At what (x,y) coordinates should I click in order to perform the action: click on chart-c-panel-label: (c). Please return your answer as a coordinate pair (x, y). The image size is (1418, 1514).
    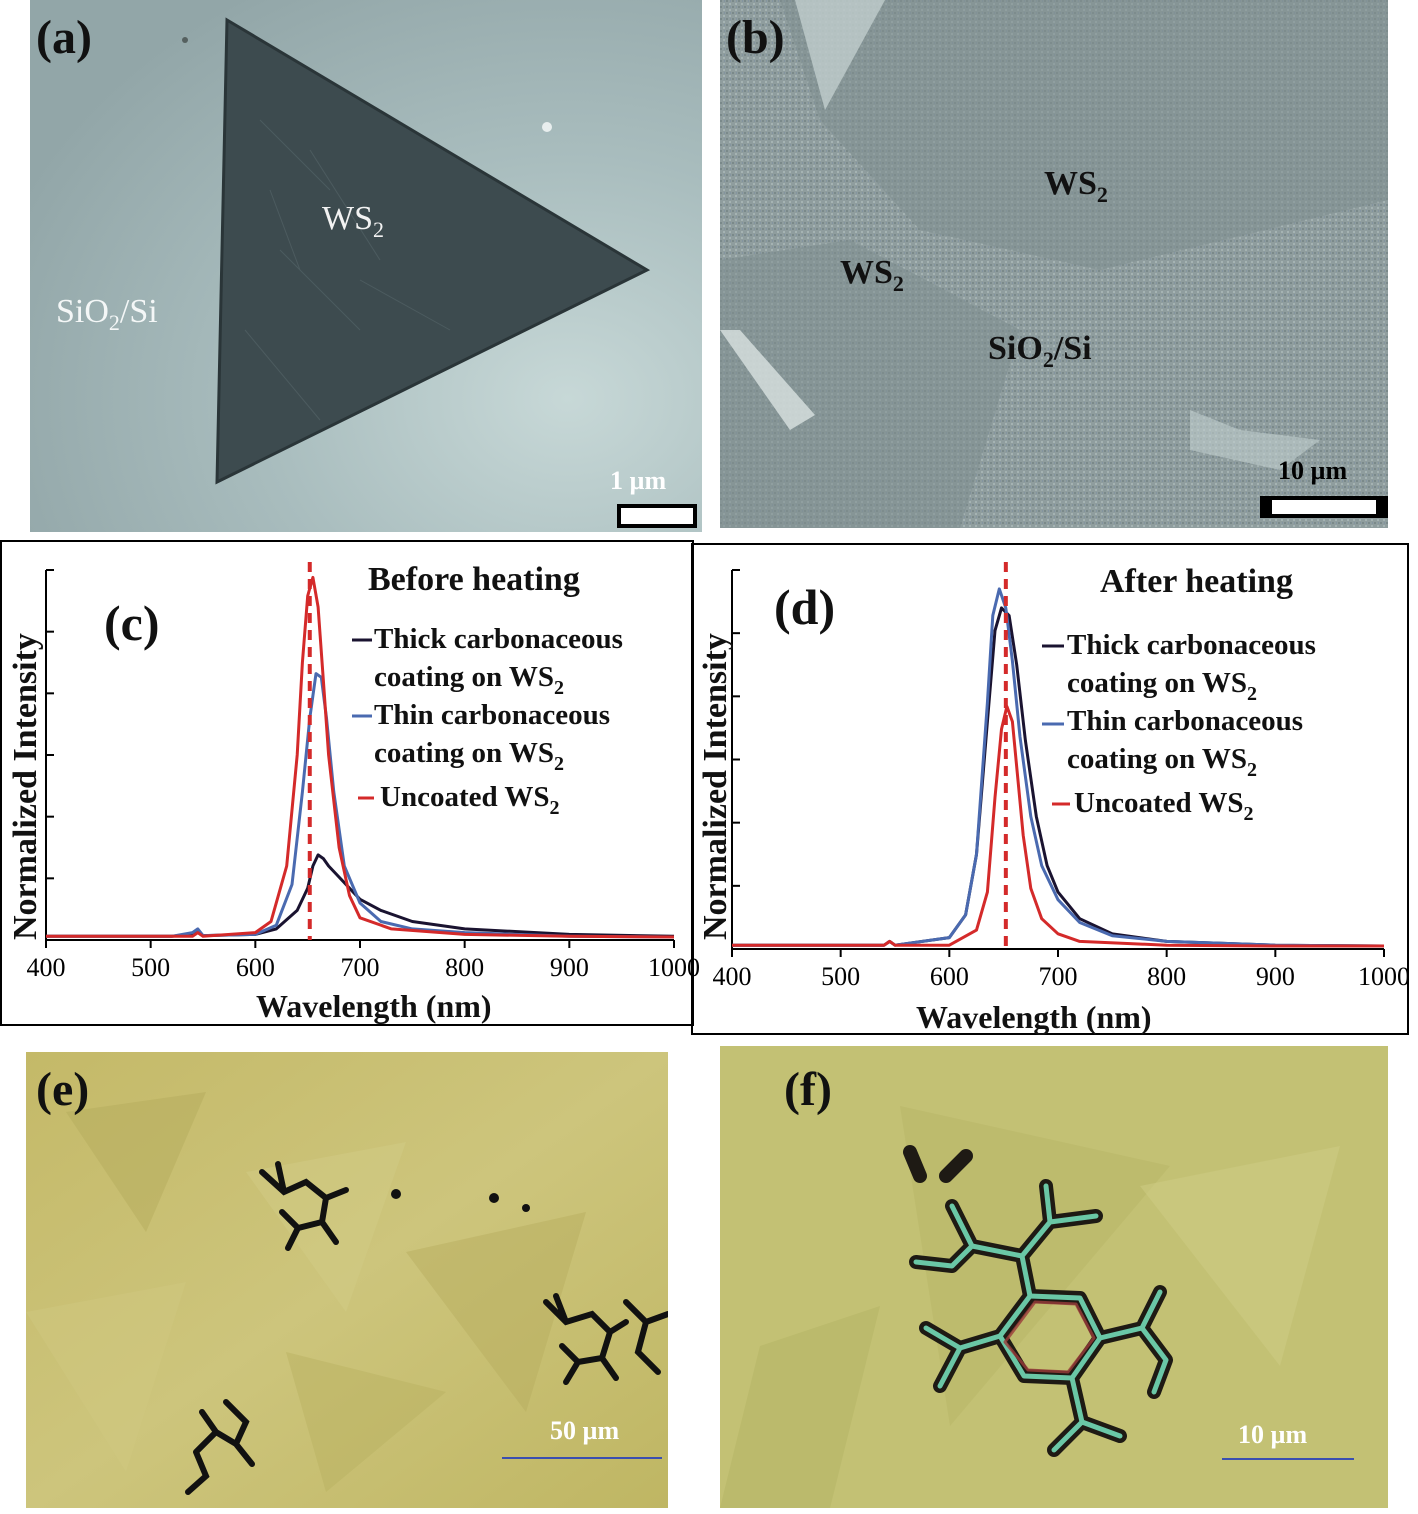
    Looking at the image, I should click on (132, 623).